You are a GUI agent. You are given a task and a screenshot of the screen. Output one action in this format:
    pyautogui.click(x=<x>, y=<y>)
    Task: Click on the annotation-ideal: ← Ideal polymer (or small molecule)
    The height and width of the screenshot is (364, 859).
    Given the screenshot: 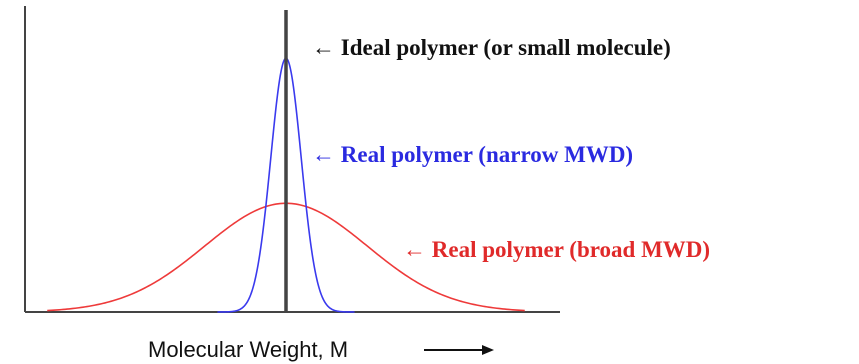 What is the action you would take?
    pyautogui.click(x=491, y=47)
    